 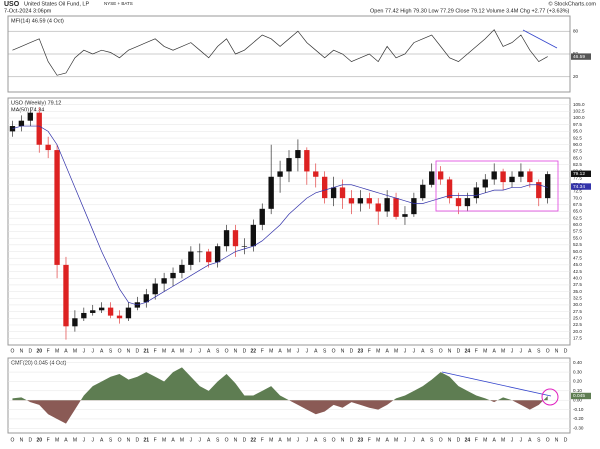 I want to click on y-tick-label: 27.5, so click(x=577, y=311).